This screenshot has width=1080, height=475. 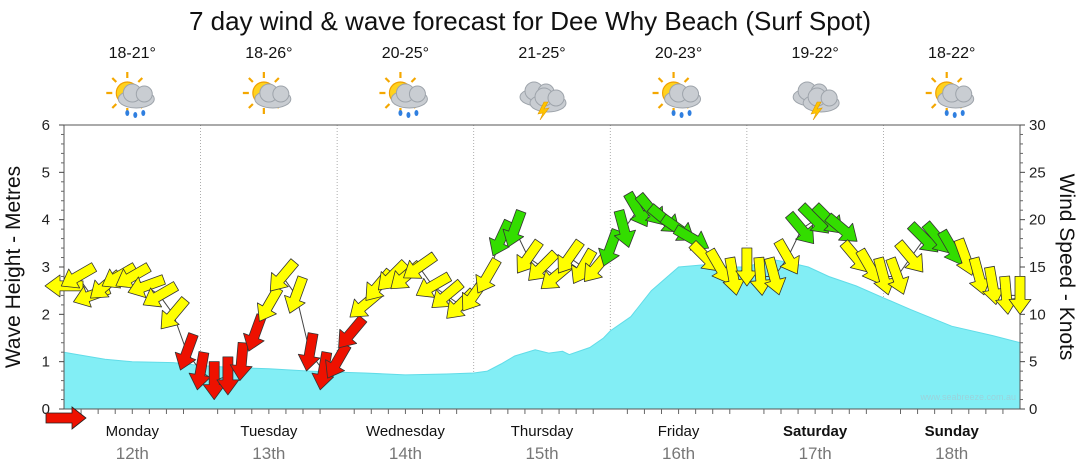 I want to click on right-tick-label: 0, so click(x=1033, y=409).